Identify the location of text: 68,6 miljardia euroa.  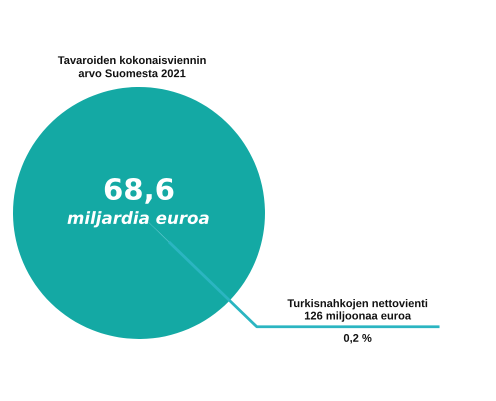
(138, 203).